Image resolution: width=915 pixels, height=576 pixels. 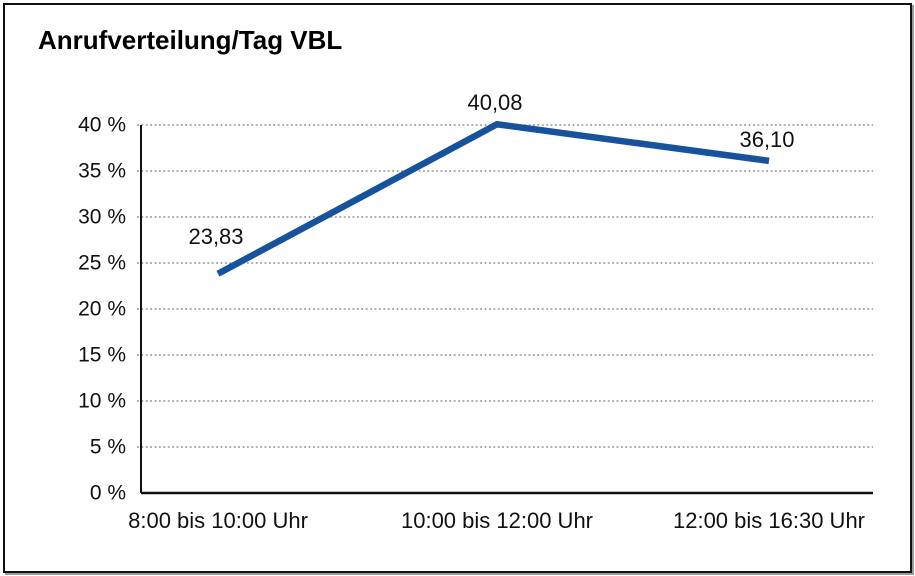 What do you see at coordinates (107, 447) in the screenshot?
I see `y-tick-label: 5 %` at bounding box center [107, 447].